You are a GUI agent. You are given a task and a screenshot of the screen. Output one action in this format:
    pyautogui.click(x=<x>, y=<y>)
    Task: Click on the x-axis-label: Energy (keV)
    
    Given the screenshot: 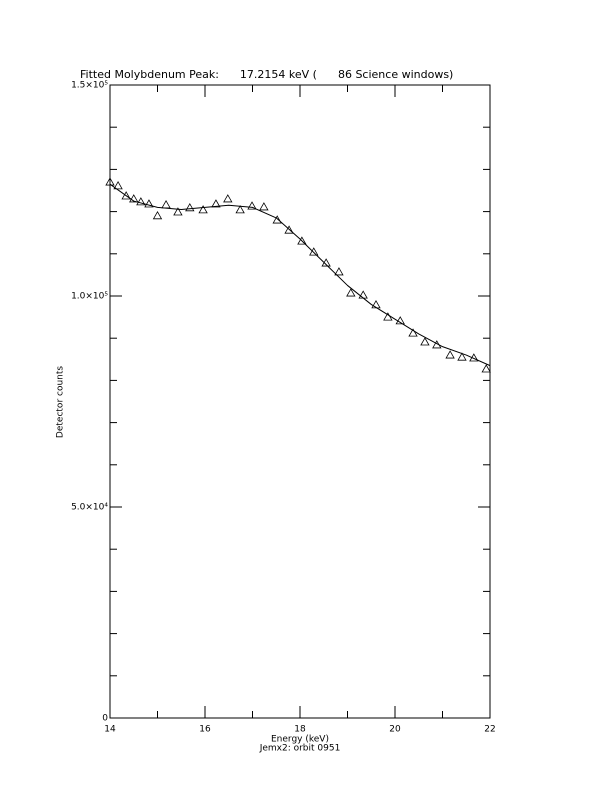 What is the action you would take?
    pyautogui.click(x=300, y=740)
    